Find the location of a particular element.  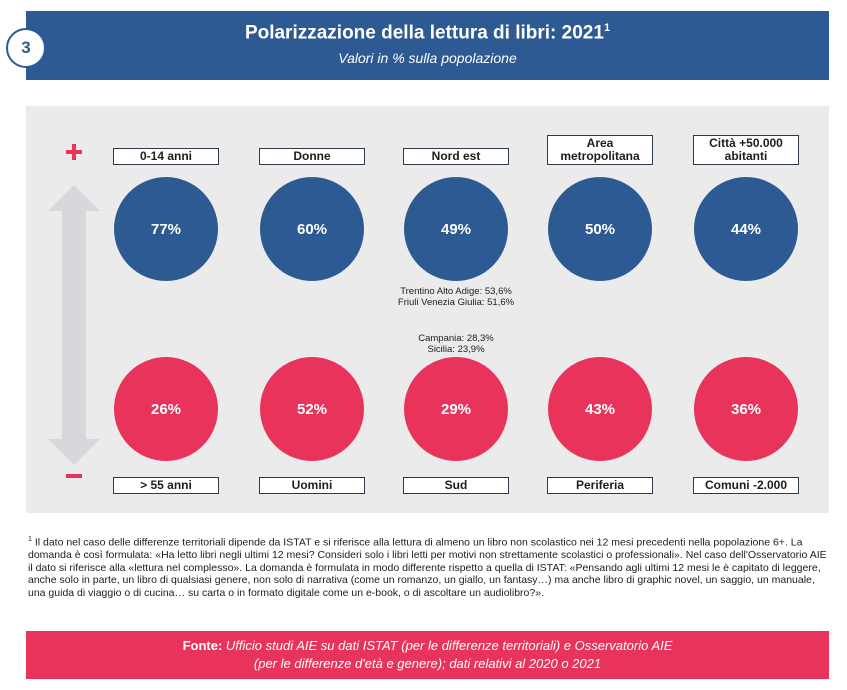

category-label-top: Città +50.000 abitanti is located at coordinates (746, 150).